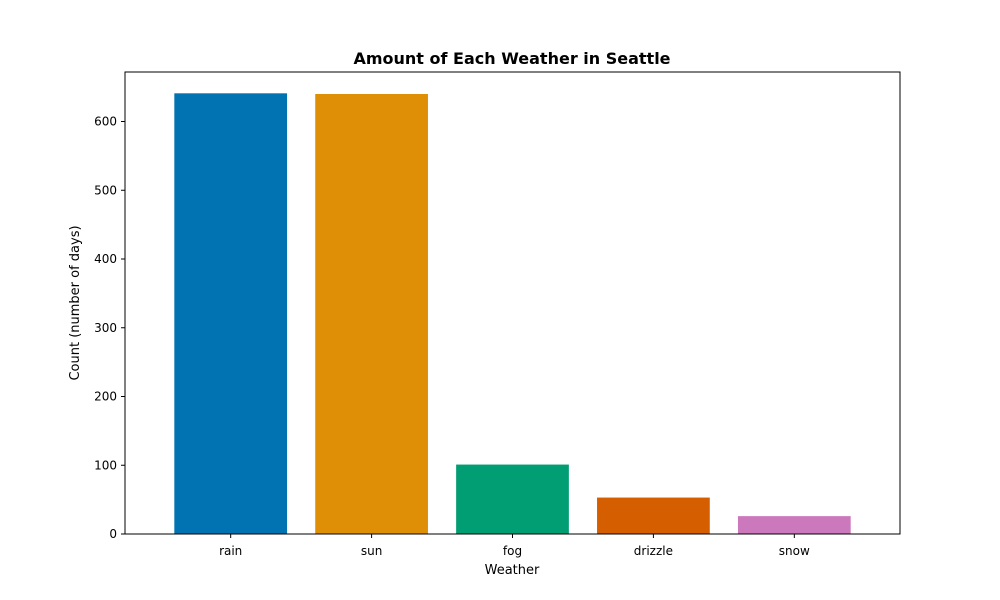 The height and width of the screenshot is (600, 1000). Describe the element at coordinates (231, 313) in the screenshot. I see `bar-rain` at that location.